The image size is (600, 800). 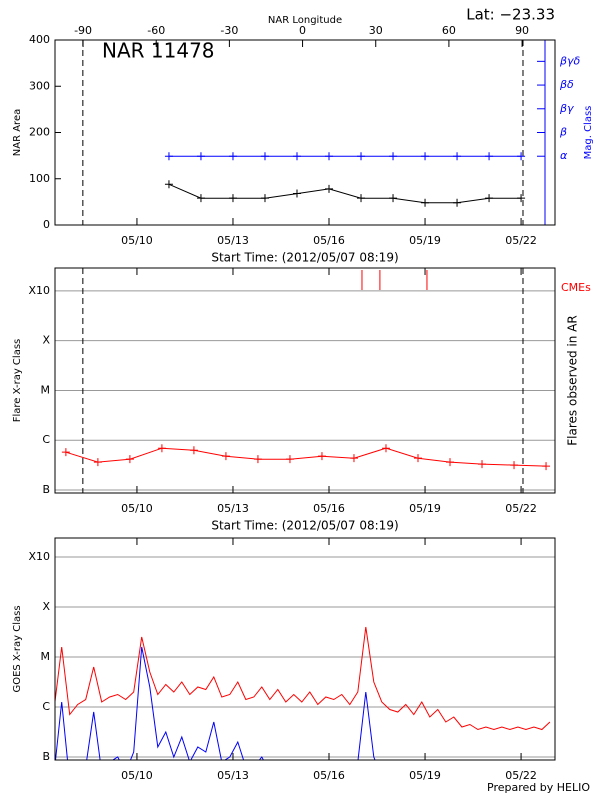 I want to click on y-tick-label: 0, so click(x=46, y=224).